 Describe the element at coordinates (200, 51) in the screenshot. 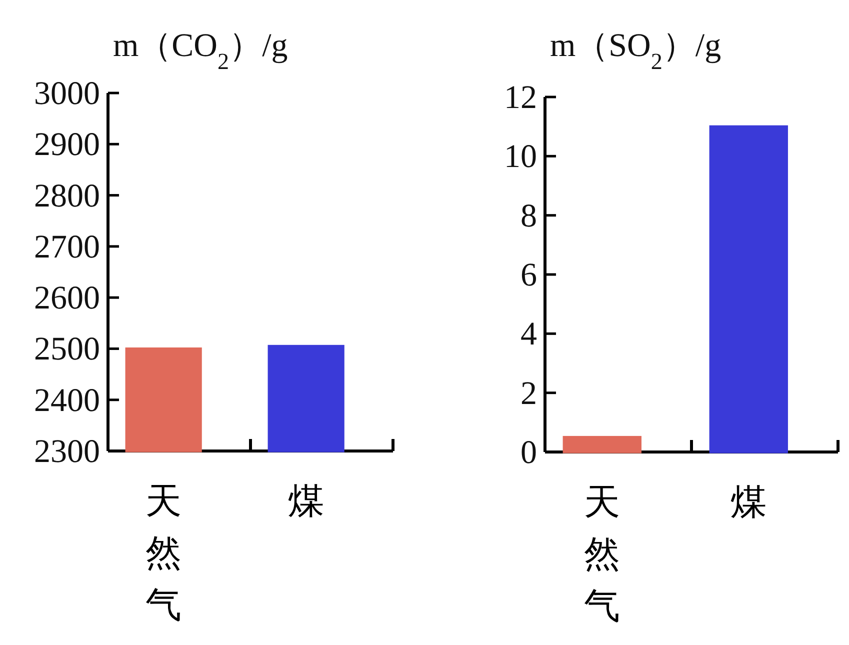

I see `y-axis-title: m（CO$_{2}$）/g` at that location.